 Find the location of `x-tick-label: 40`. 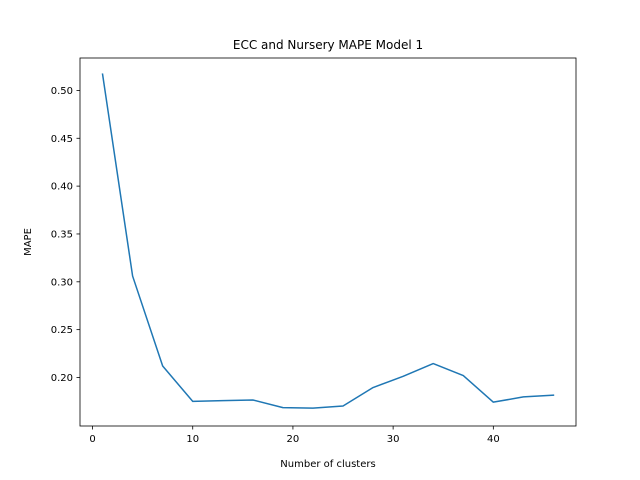

x-tick-label: 40 is located at coordinates (493, 439).